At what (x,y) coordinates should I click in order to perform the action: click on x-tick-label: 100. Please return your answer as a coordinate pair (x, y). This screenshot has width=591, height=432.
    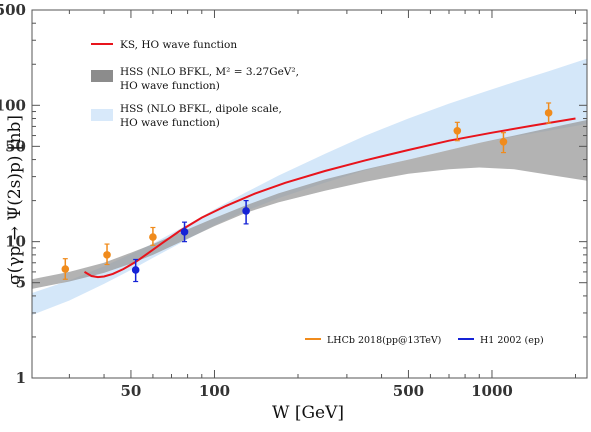
    Looking at the image, I should click on (214, 391).